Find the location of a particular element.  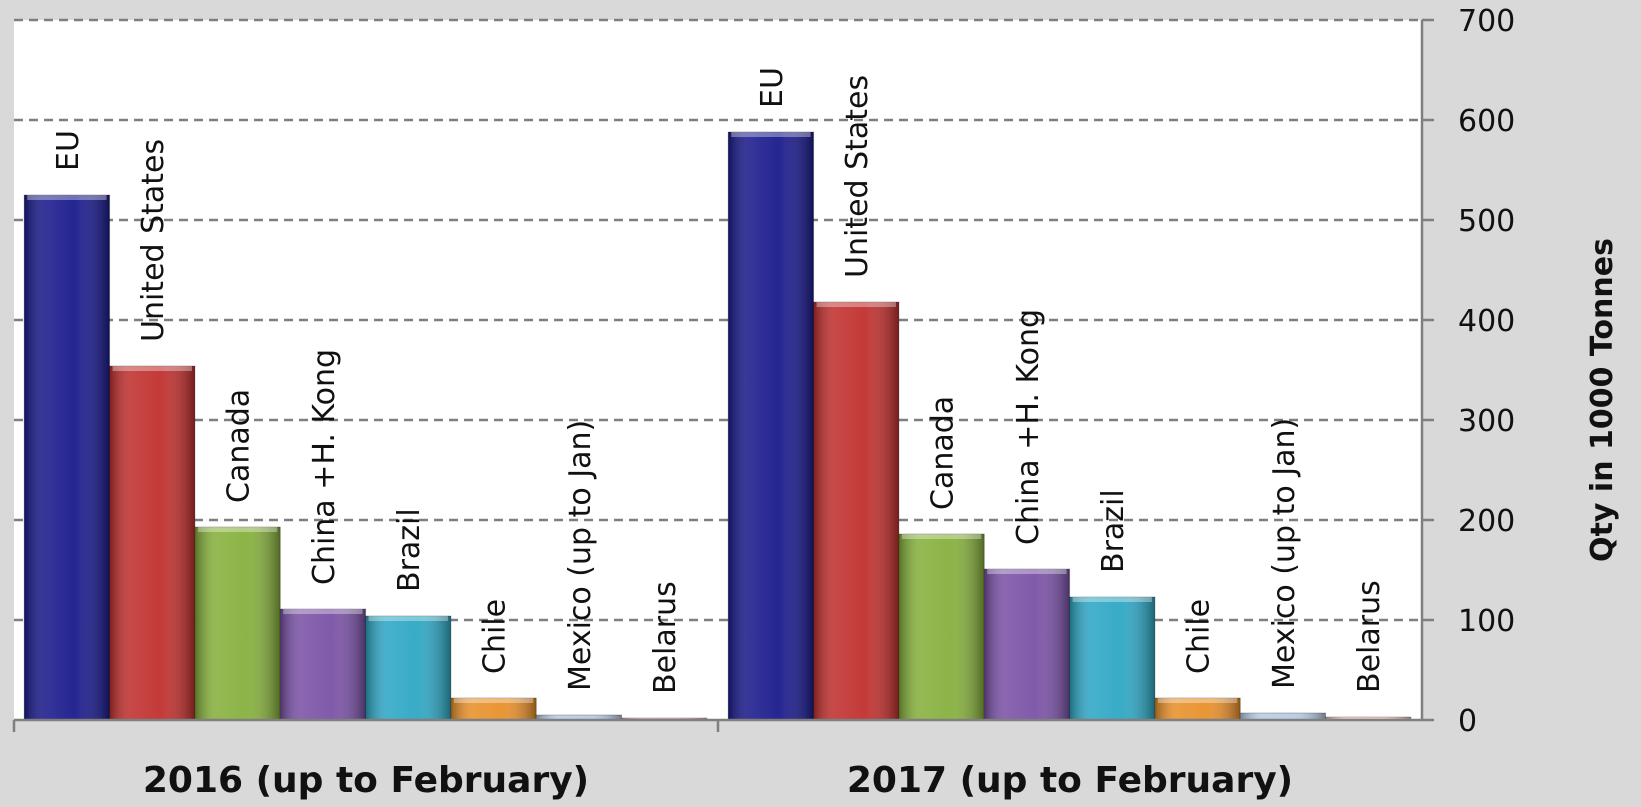

y-tick-label: 300 is located at coordinates (1486, 421).